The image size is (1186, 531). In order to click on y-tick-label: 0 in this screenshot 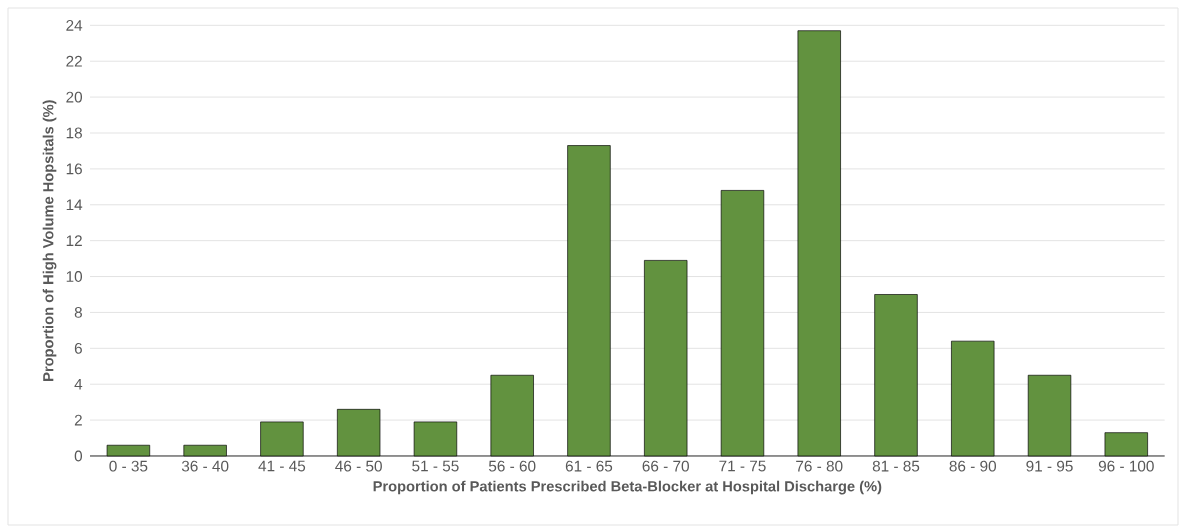, I will do `click(78, 456)`.